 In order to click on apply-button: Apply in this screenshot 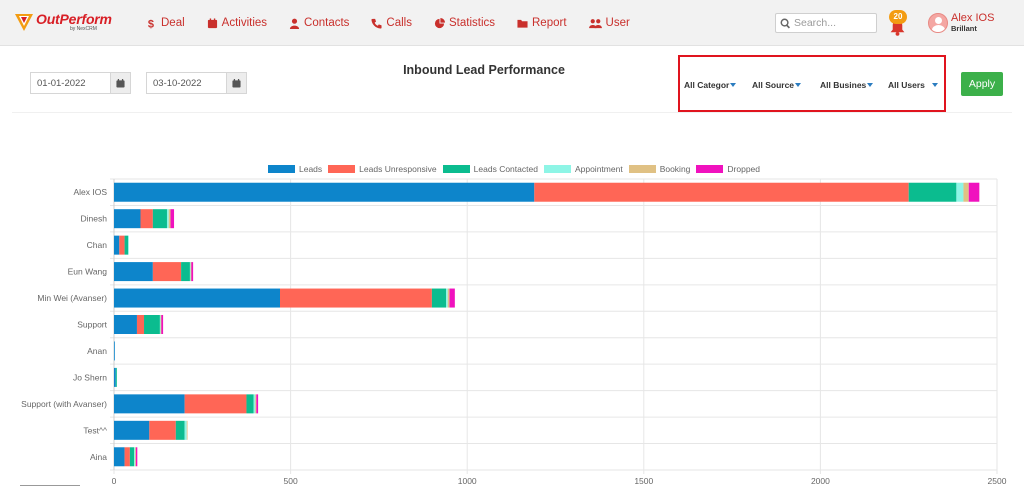, I will do `click(982, 84)`.